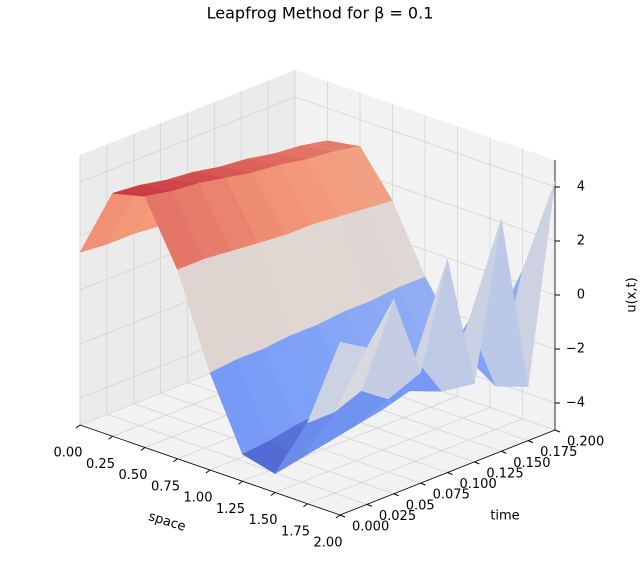  Describe the element at coordinates (581, 241) in the screenshot. I see `z-tick-label: 2` at that location.